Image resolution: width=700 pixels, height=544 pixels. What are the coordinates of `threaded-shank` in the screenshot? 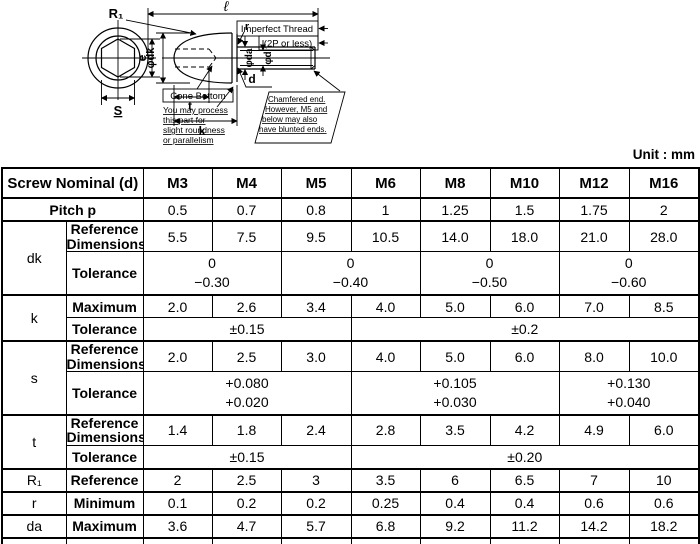 It's located at (276, 58).